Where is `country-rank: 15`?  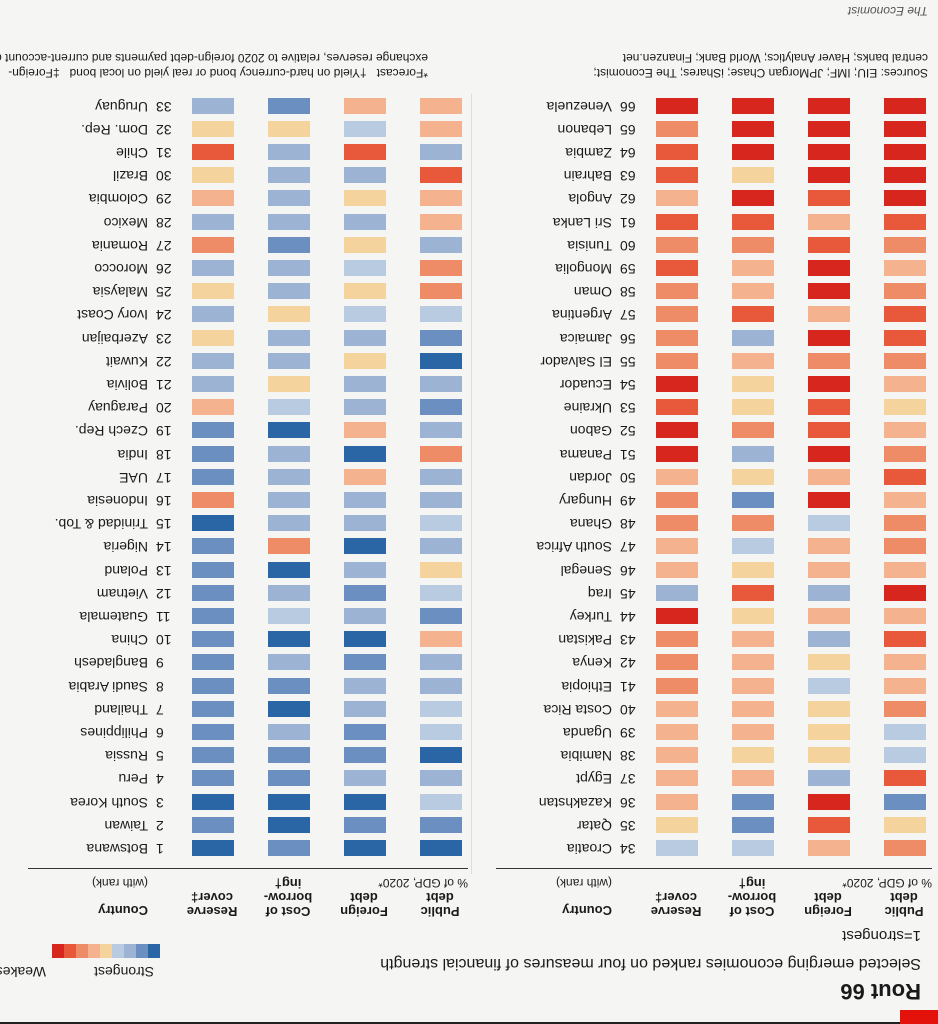 country-rank: 15 is located at coordinates (164, 524).